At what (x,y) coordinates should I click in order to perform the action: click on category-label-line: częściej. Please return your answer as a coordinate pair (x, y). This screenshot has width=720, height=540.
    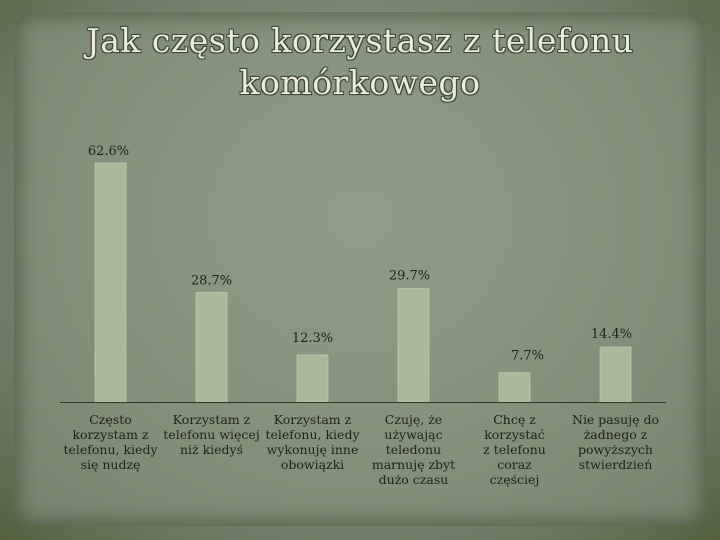
    Looking at the image, I should click on (514, 479).